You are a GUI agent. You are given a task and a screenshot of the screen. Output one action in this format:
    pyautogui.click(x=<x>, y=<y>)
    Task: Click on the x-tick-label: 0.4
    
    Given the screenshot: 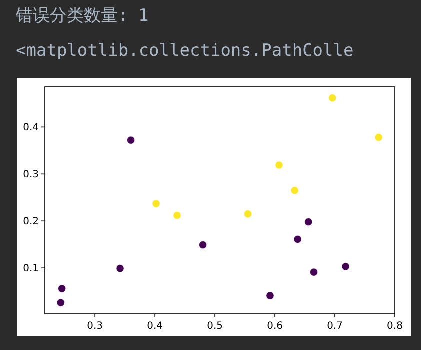 What is the action you would take?
    pyautogui.click(x=155, y=326)
    